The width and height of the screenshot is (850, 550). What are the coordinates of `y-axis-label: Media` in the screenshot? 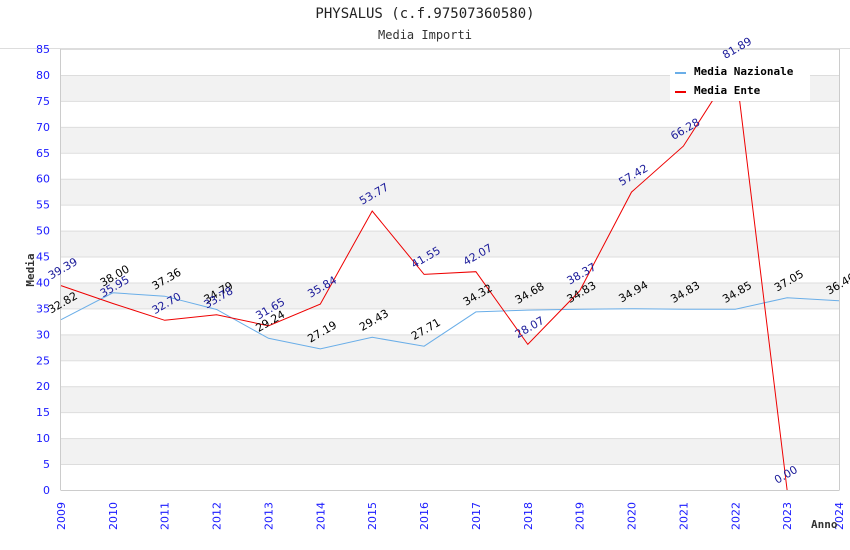 It's located at (30, 269).